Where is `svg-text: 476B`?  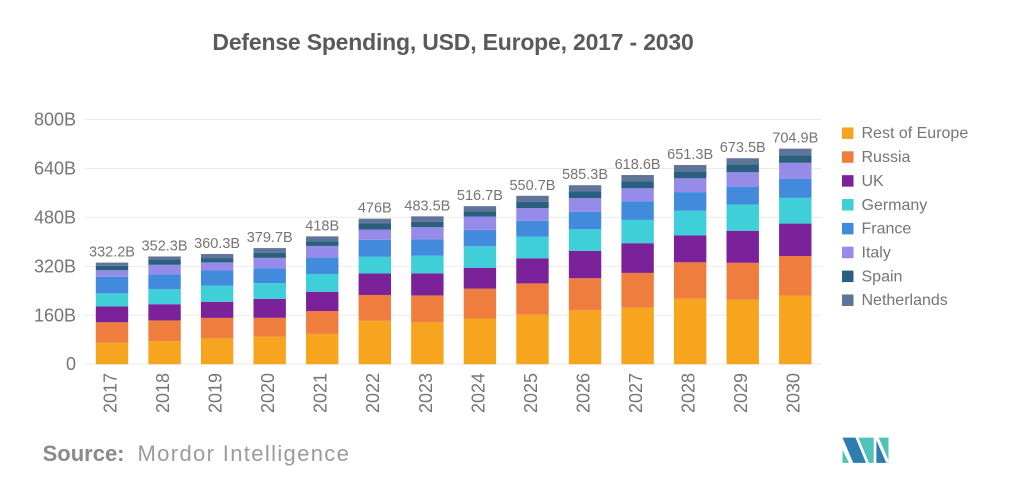
svg-text: 476B is located at coordinates (375, 209).